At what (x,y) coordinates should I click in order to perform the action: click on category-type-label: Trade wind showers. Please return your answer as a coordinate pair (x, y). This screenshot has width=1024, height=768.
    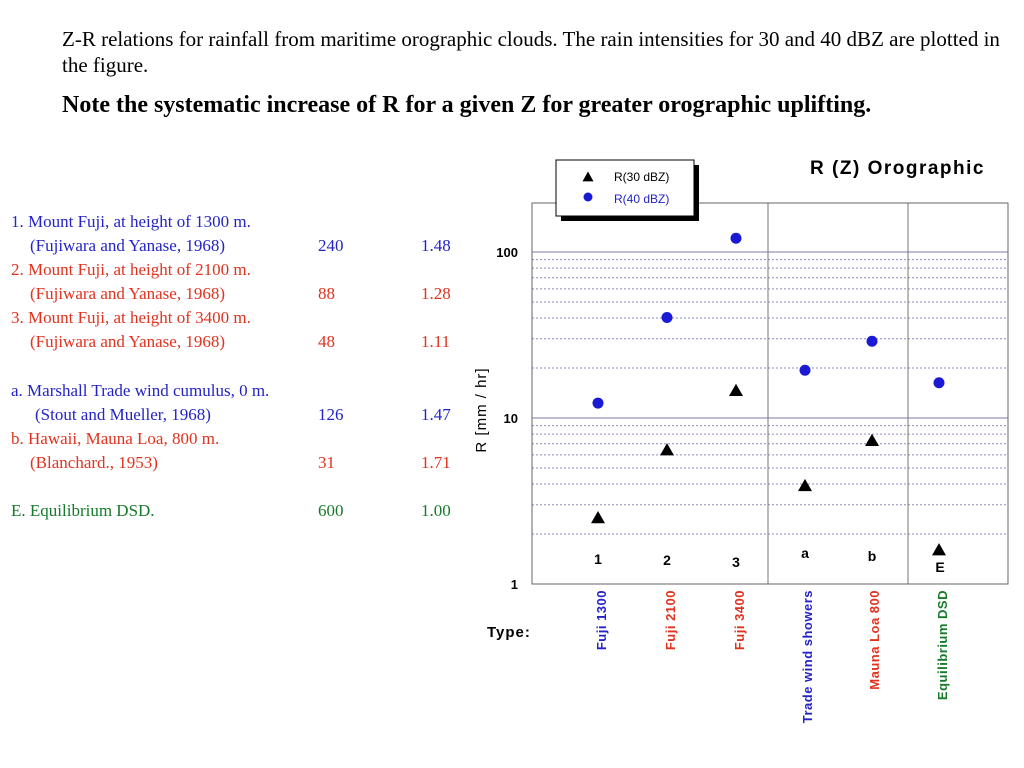
    Looking at the image, I should click on (807, 656).